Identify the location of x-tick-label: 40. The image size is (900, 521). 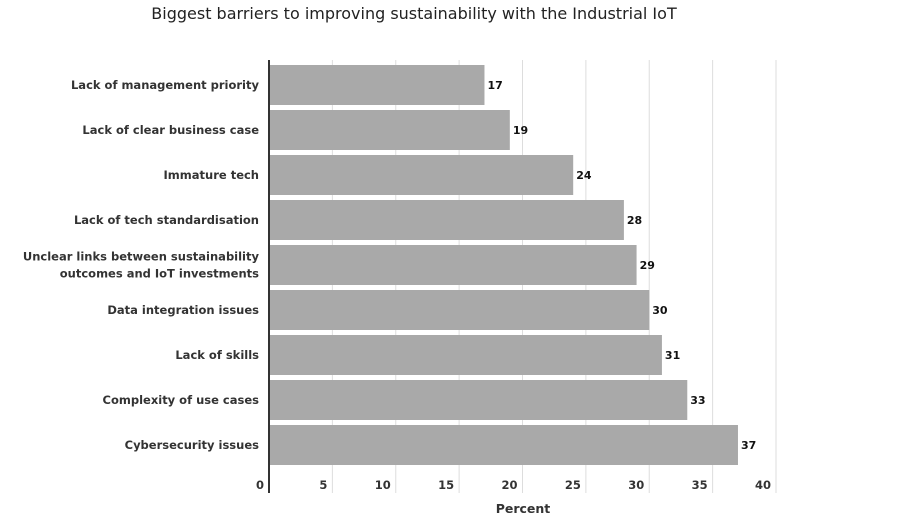
(763, 485).